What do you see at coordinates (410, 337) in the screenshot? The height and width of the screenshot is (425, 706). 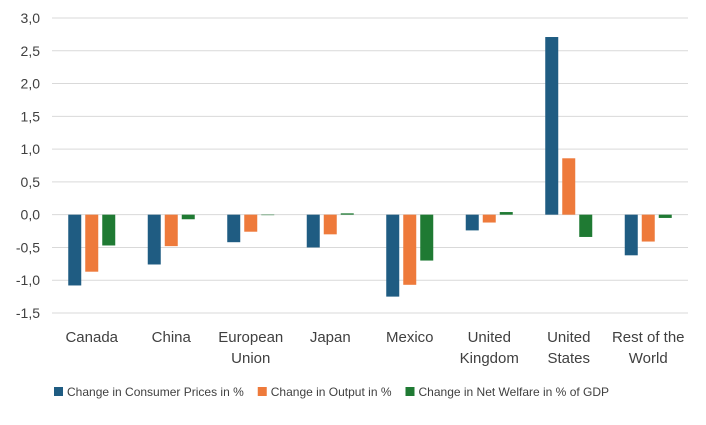 I see `x-category-label: Mexico` at bounding box center [410, 337].